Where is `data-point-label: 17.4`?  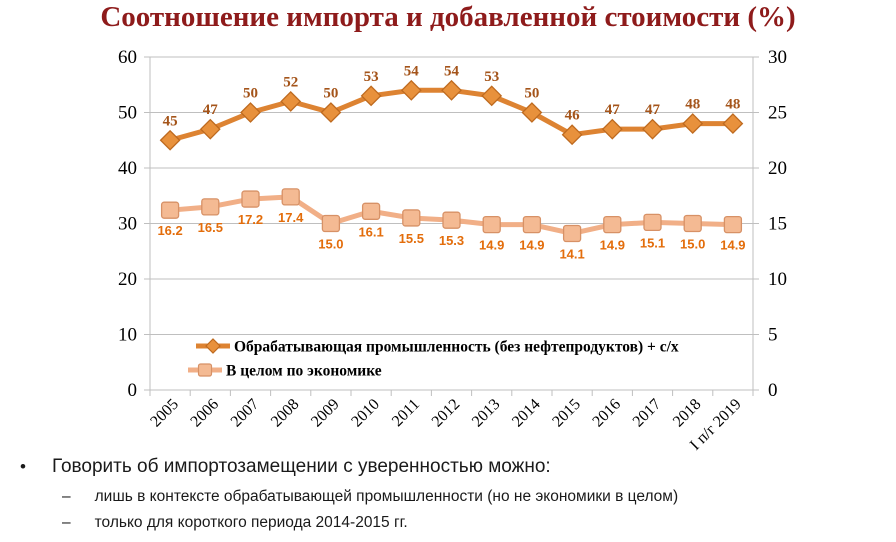 data-point-label: 17.4 is located at coordinates (291, 217).